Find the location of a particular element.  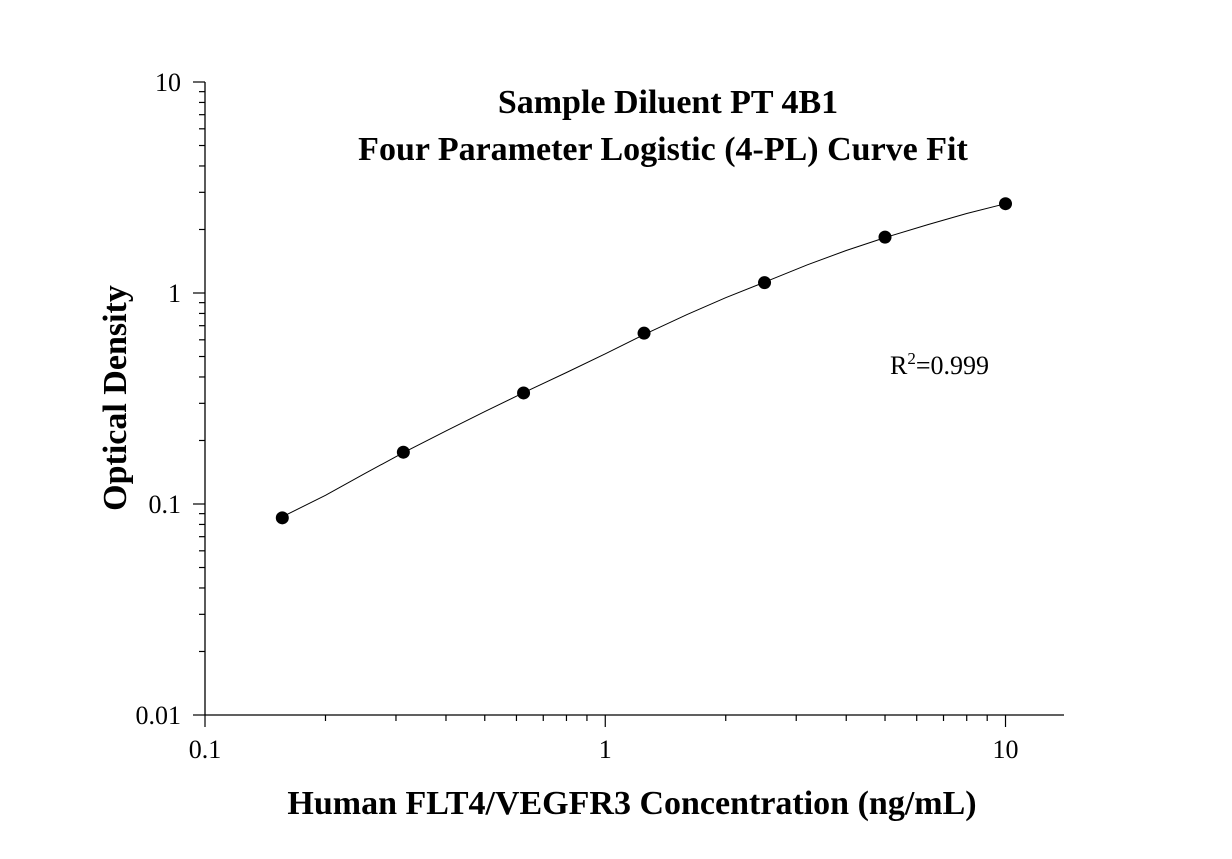

x-axis-title: Human FLT4/VEGFR3 Concentration (ng/mL) is located at coordinates (631, 803).